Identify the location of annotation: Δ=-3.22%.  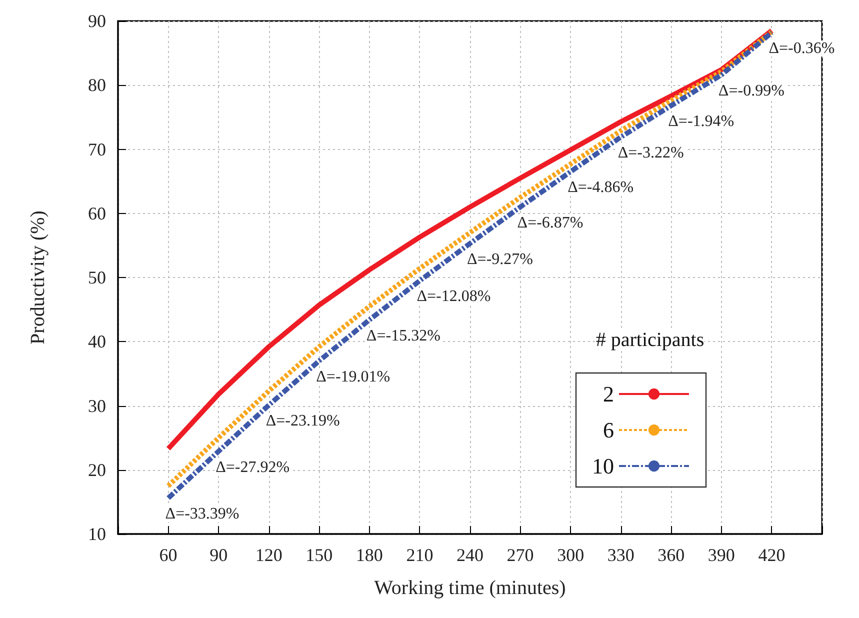
(651, 153).